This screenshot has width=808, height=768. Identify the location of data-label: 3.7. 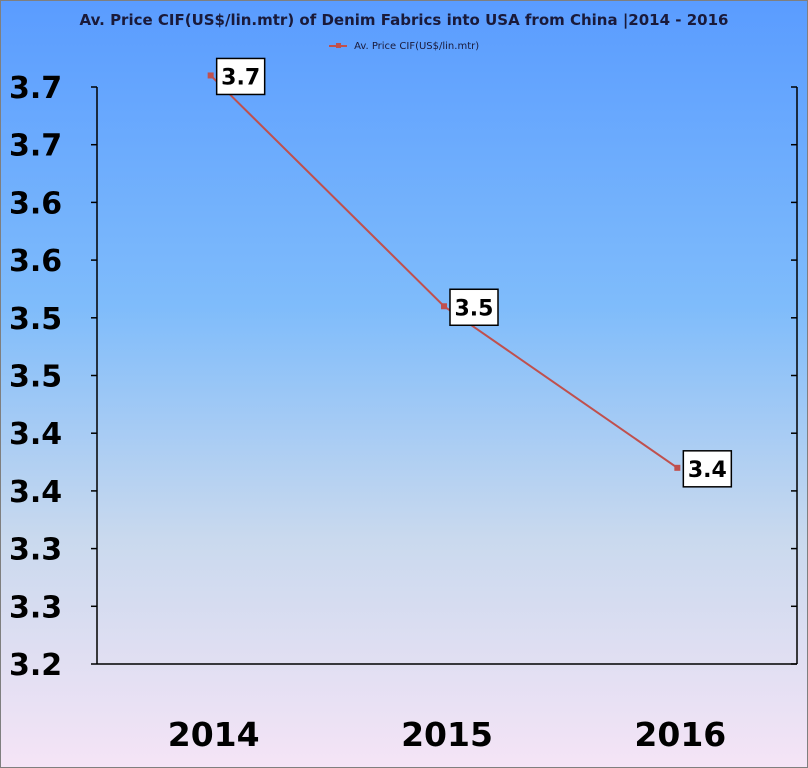
(240, 77).